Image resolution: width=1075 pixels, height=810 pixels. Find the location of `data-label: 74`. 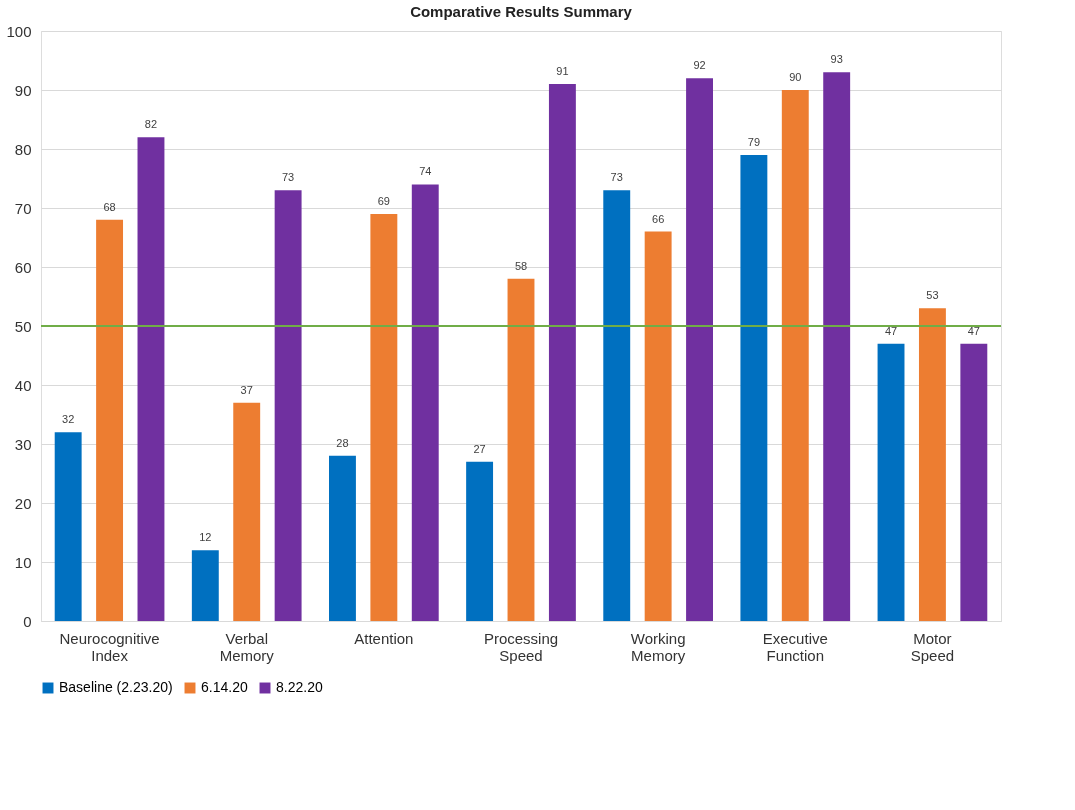

data-label: 74 is located at coordinates (425, 171).